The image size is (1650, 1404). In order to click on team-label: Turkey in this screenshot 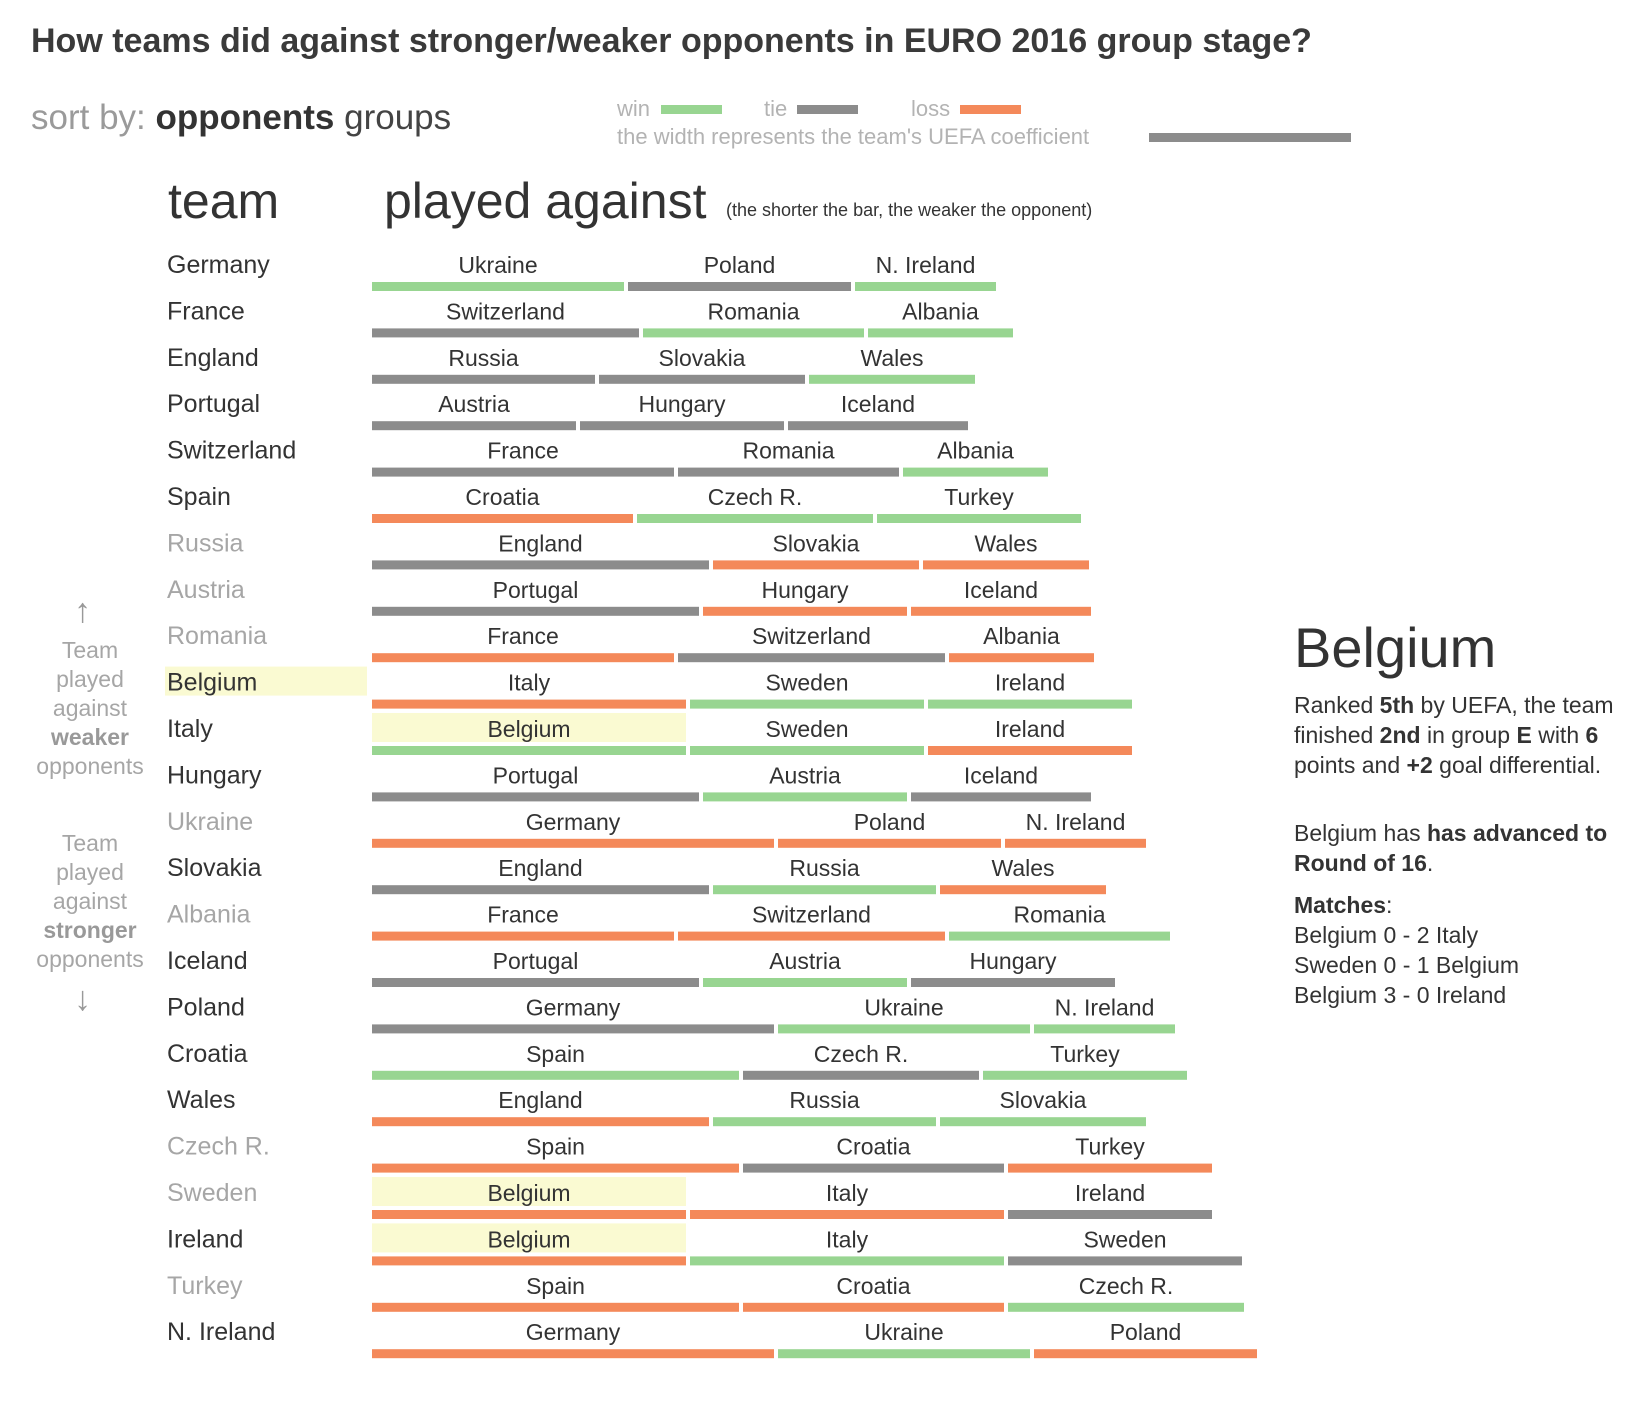, I will do `click(205, 1286)`.